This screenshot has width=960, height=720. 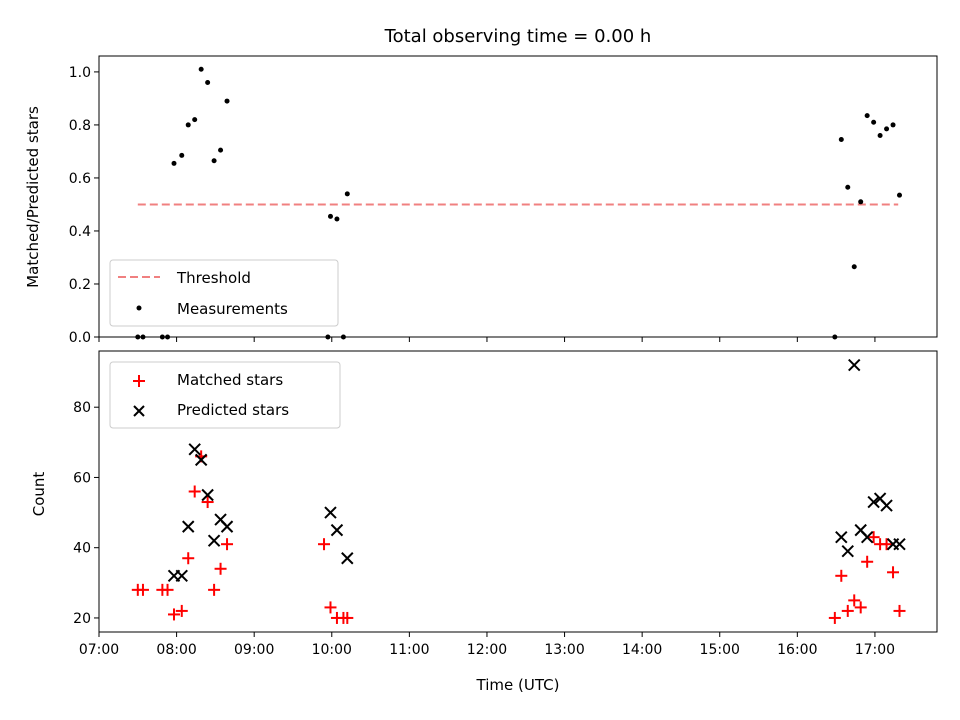 What do you see at coordinates (80, 232) in the screenshot?
I see `y-tick-label: 0.4` at bounding box center [80, 232].